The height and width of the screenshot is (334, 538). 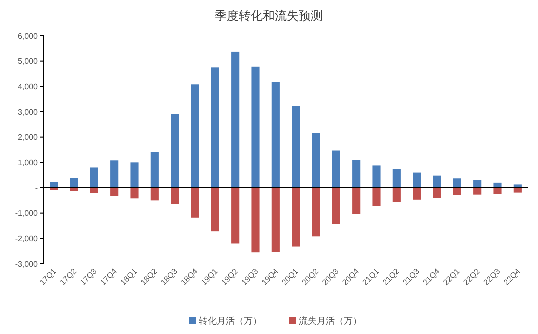 I want to click on y-tick-label: 1,000, so click(x=28, y=163).